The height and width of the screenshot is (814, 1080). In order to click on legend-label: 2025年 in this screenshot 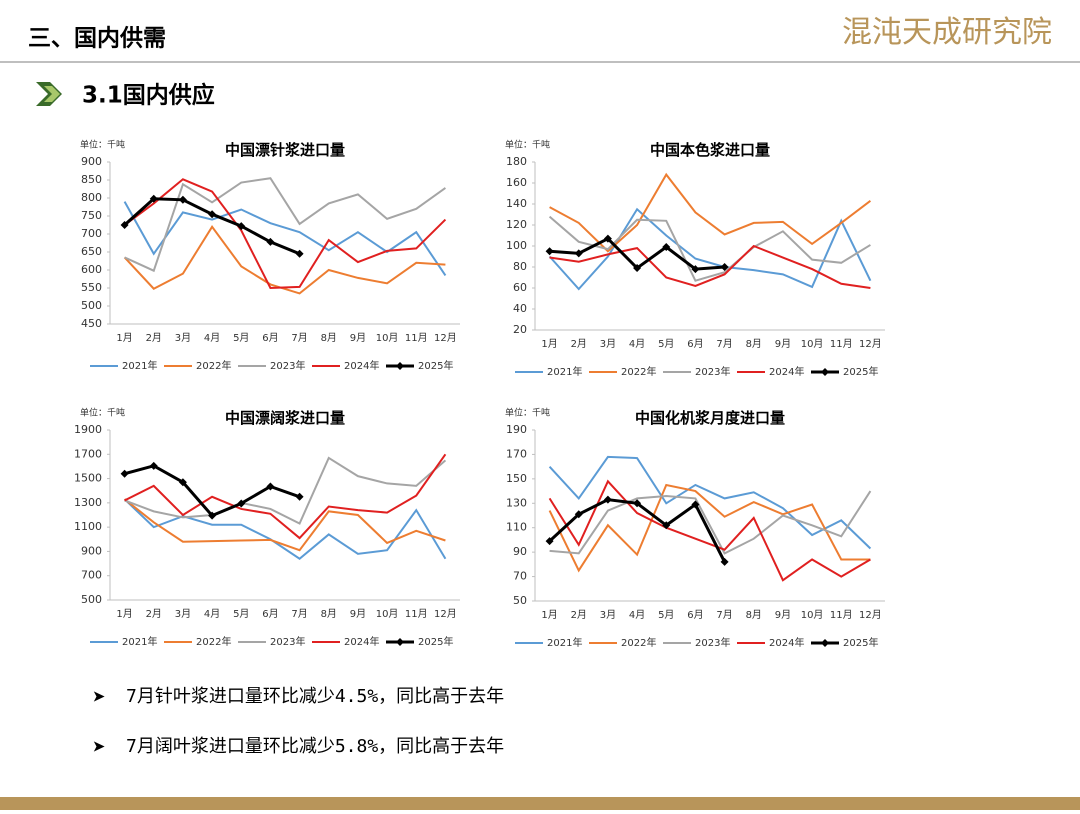, I will do `click(860, 371)`.